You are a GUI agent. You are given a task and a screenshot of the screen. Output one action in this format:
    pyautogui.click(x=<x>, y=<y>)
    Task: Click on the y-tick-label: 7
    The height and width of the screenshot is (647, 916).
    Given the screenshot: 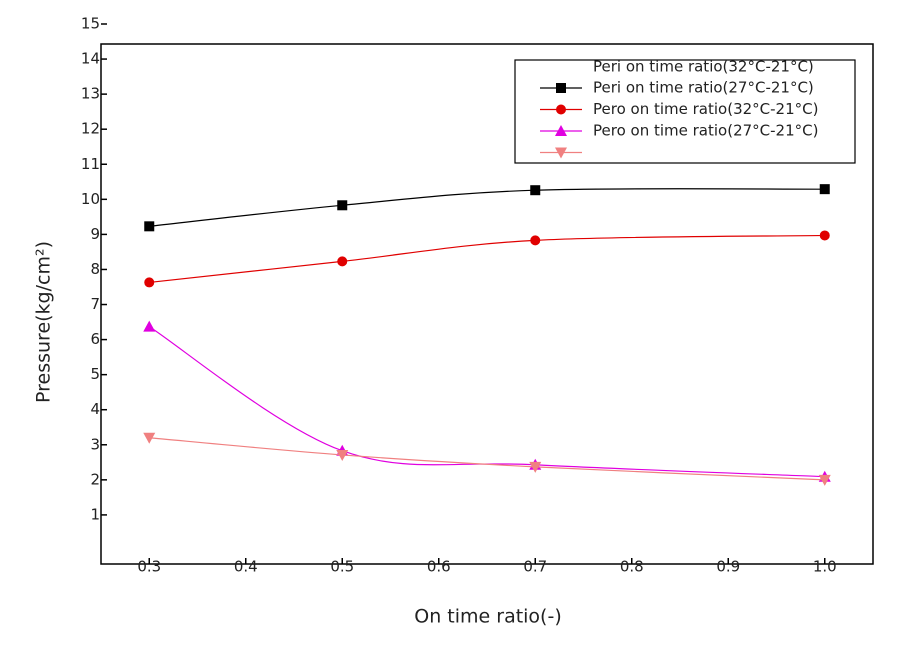 What is the action you would take?
    pyautogui.click(x=95, y=304)
    